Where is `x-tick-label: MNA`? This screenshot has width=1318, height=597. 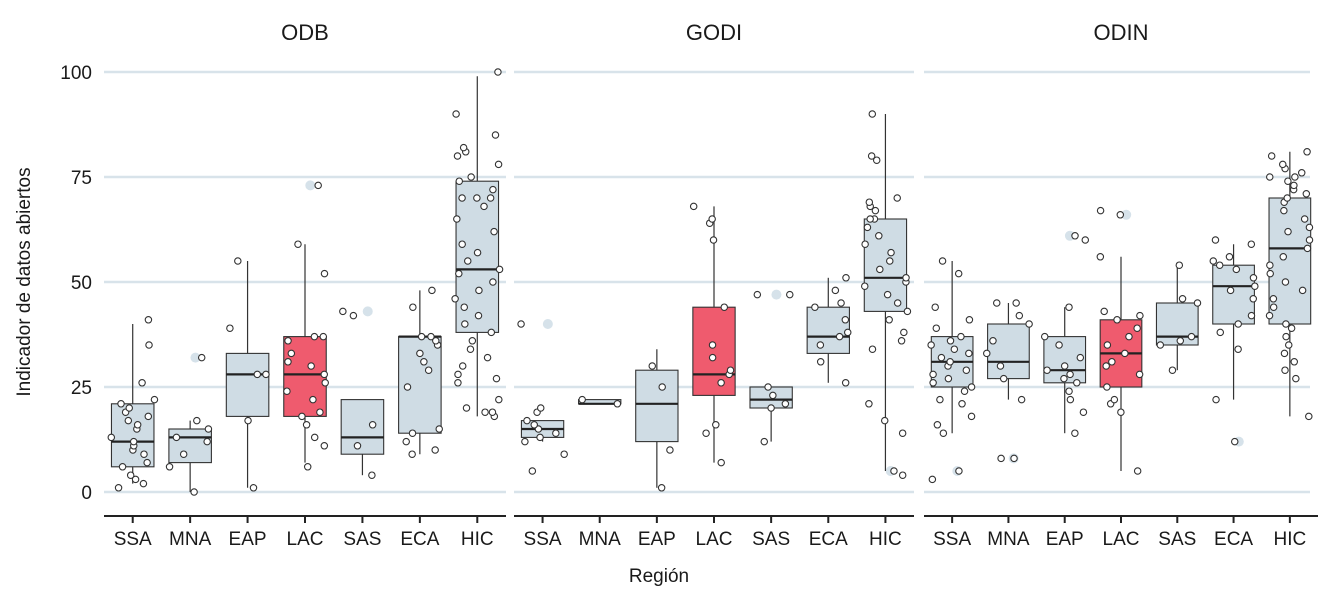
x-tick-label: MNA is located at coordinates (190, 539).